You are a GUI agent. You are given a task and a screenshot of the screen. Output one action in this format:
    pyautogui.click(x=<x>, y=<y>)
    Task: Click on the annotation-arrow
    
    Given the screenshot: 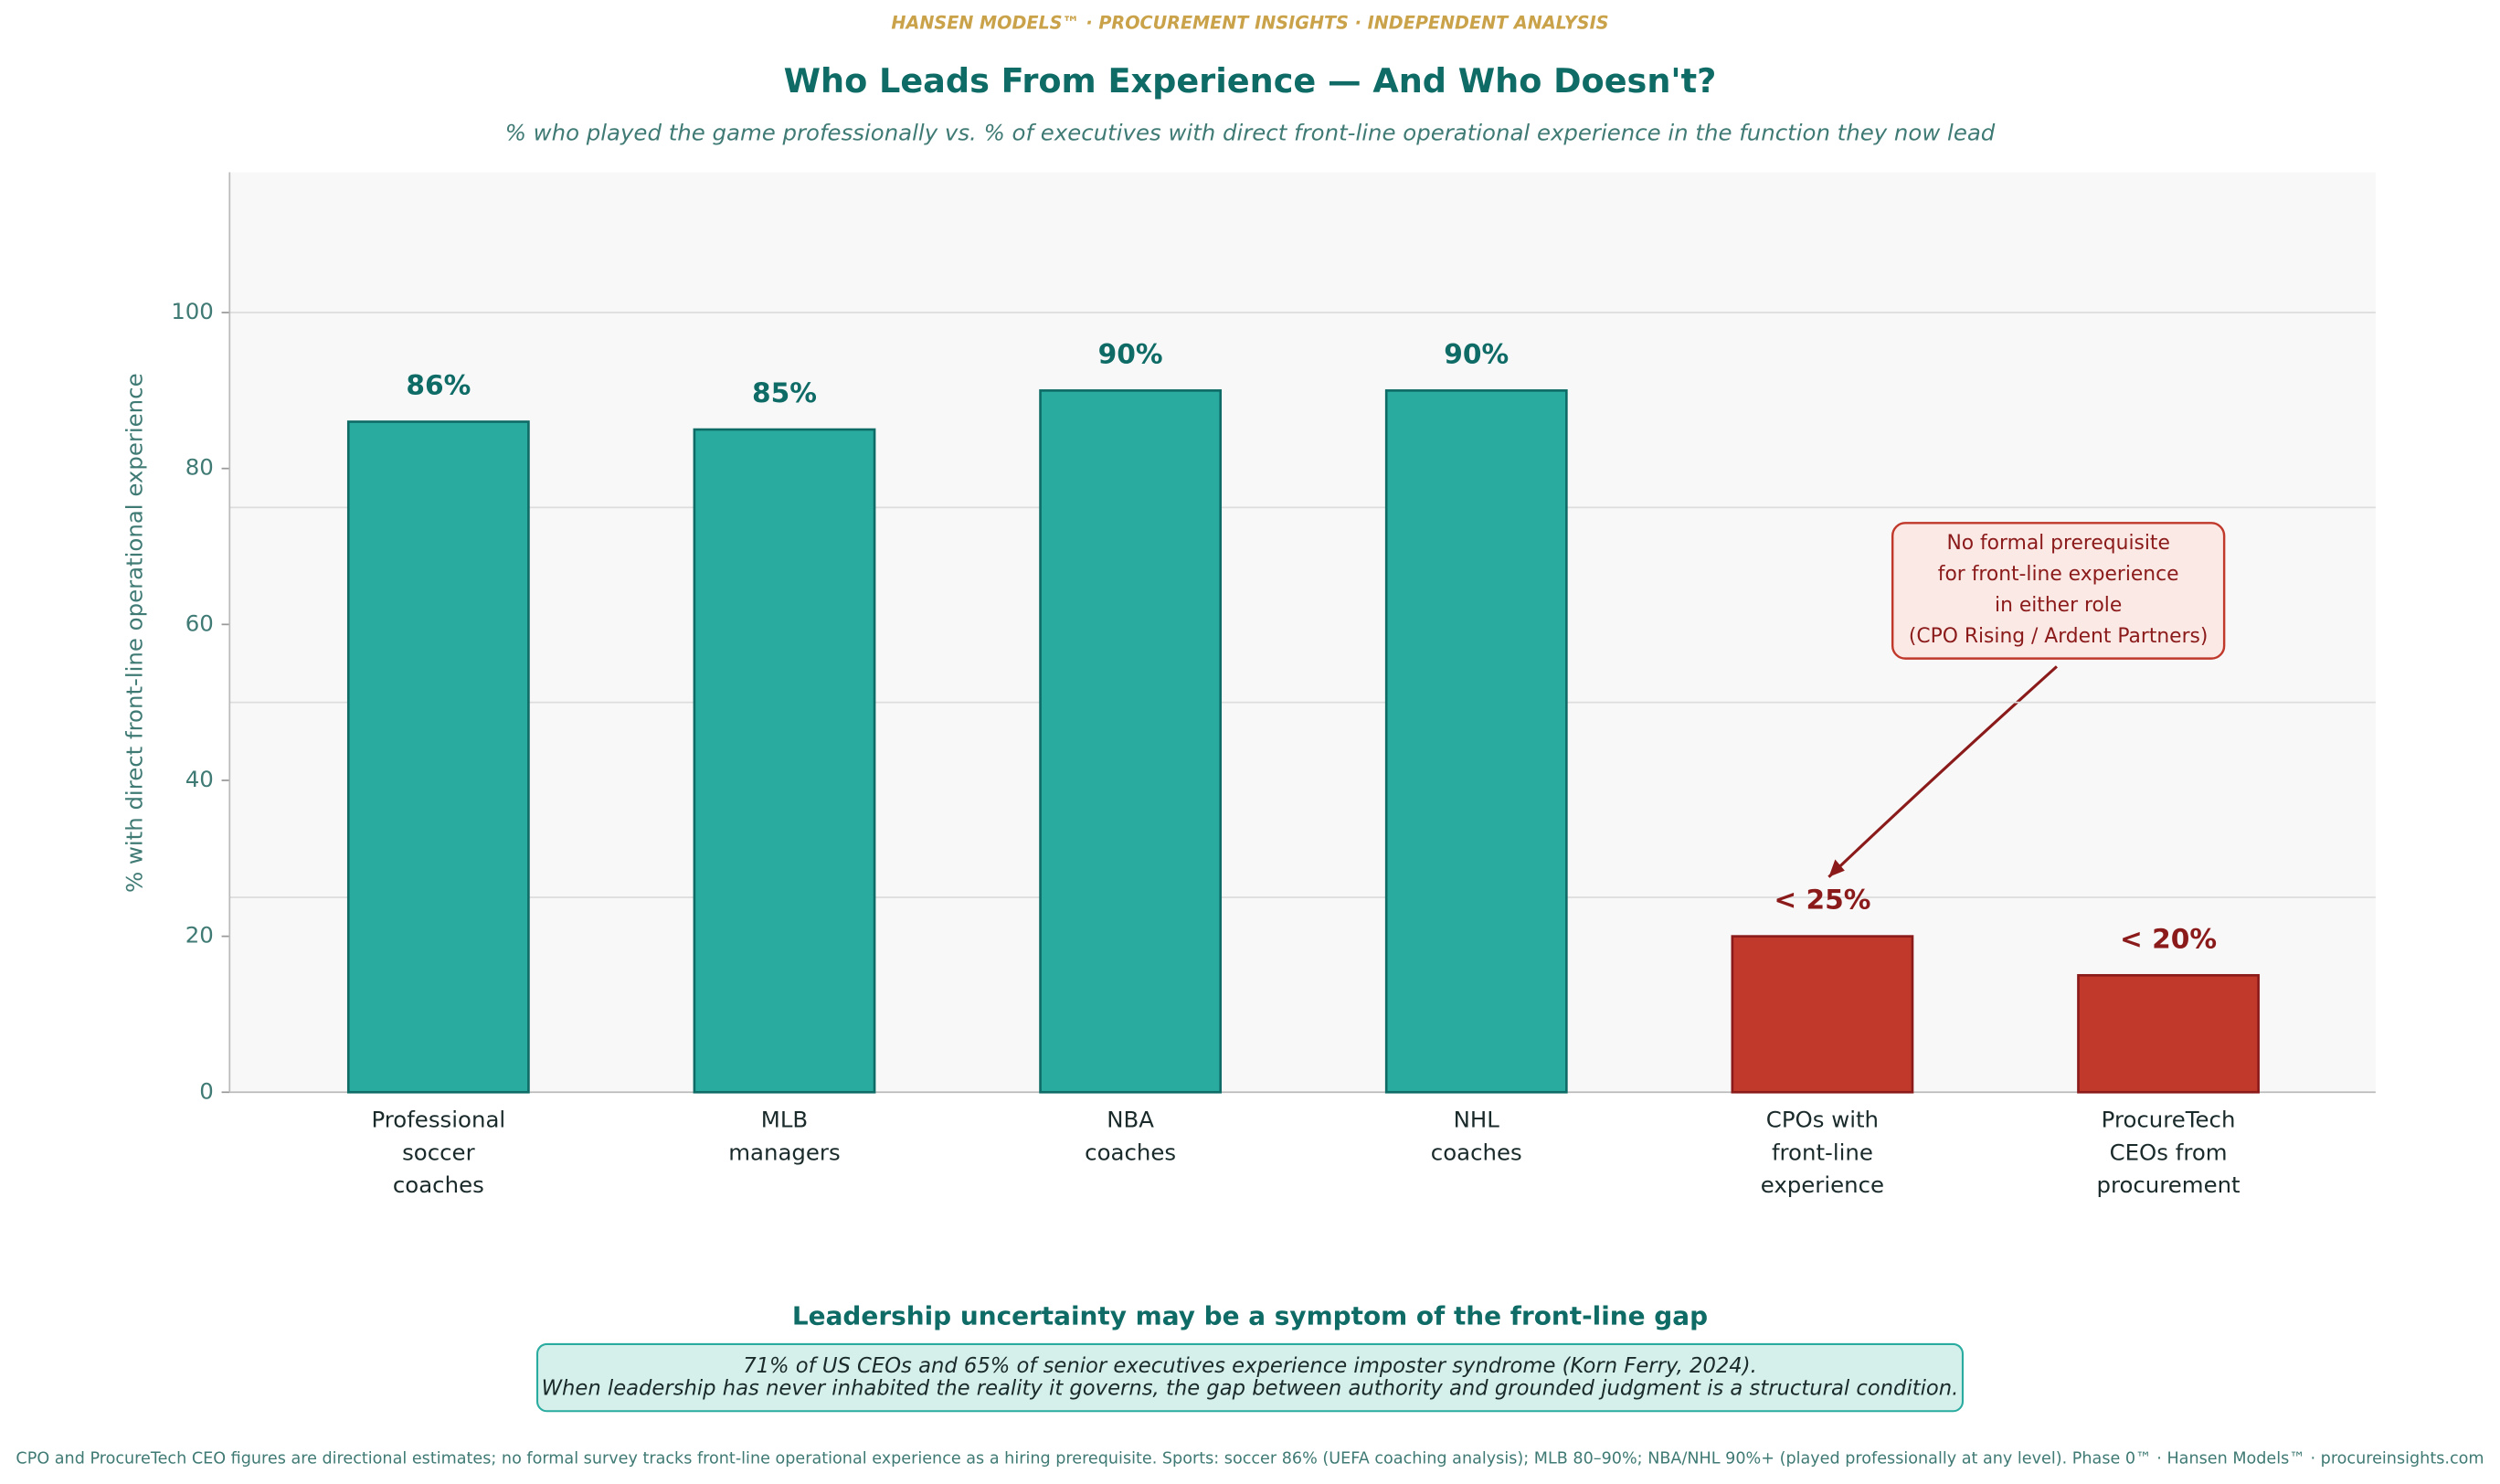 What is the action you would take?
    pyautogui.click(x=1943, y=771)
    